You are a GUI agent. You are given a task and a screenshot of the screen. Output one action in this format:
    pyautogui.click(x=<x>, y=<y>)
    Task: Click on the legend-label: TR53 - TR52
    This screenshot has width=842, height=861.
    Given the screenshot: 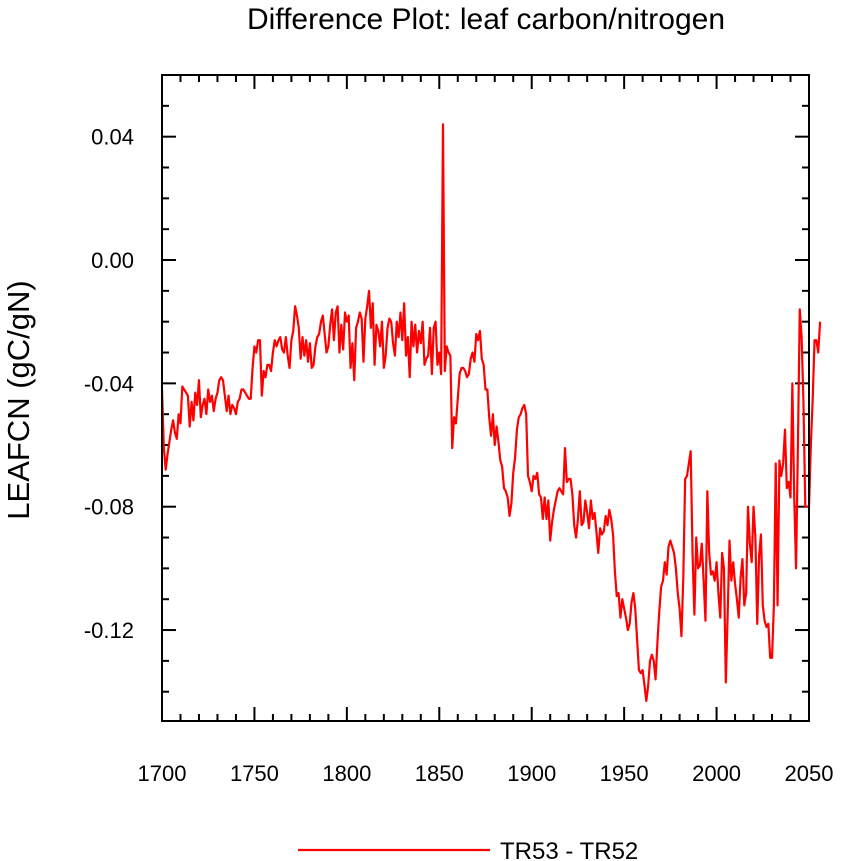 What is the action you would take?
    pyautogui.click(x=569, y=849)
    